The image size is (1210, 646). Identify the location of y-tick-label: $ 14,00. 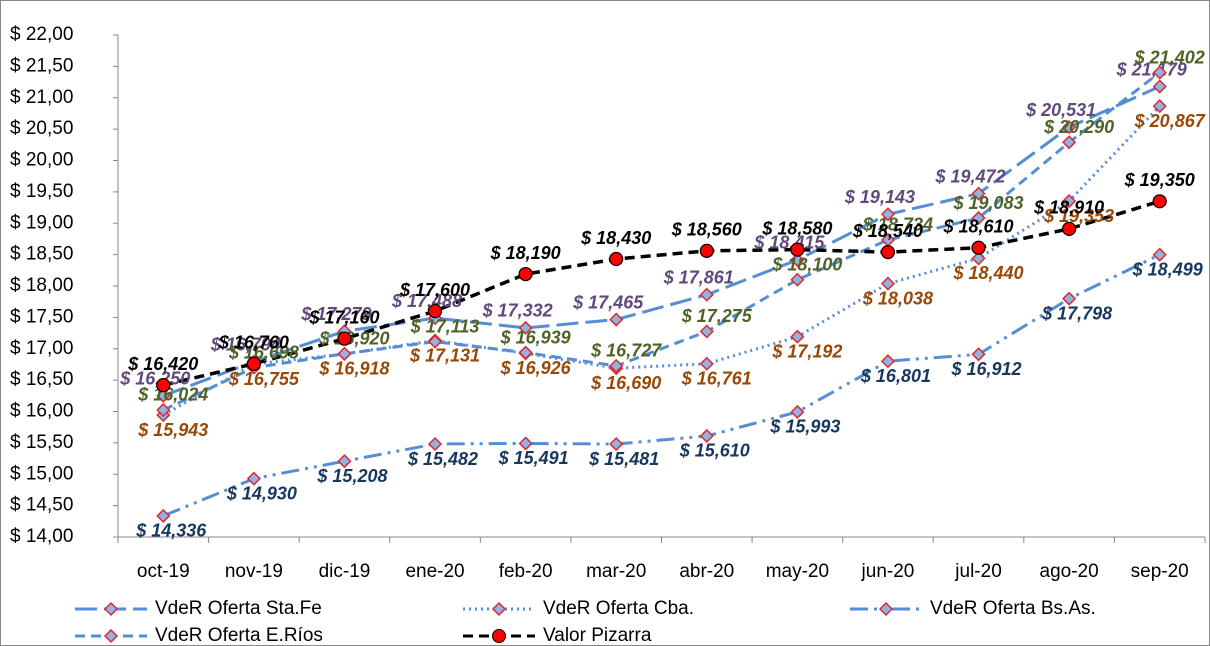
(41, 536).